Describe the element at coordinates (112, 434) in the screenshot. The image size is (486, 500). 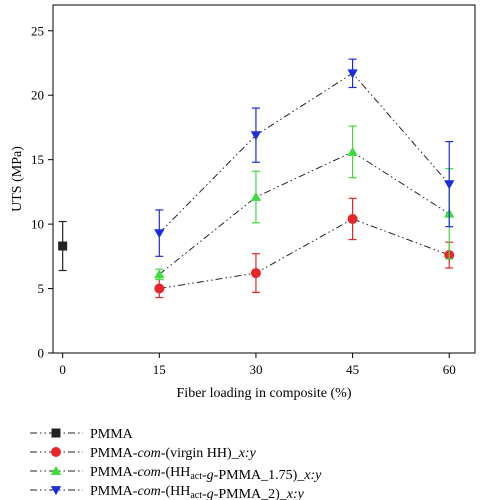
I see `legend-label: PMMA` at that location.